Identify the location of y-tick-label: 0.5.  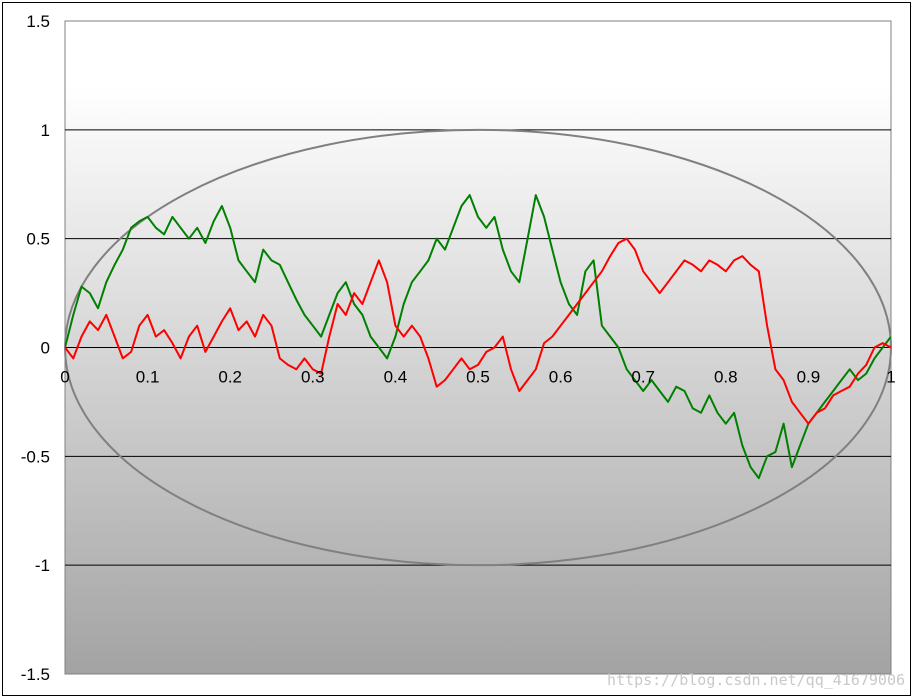
(38, 239).